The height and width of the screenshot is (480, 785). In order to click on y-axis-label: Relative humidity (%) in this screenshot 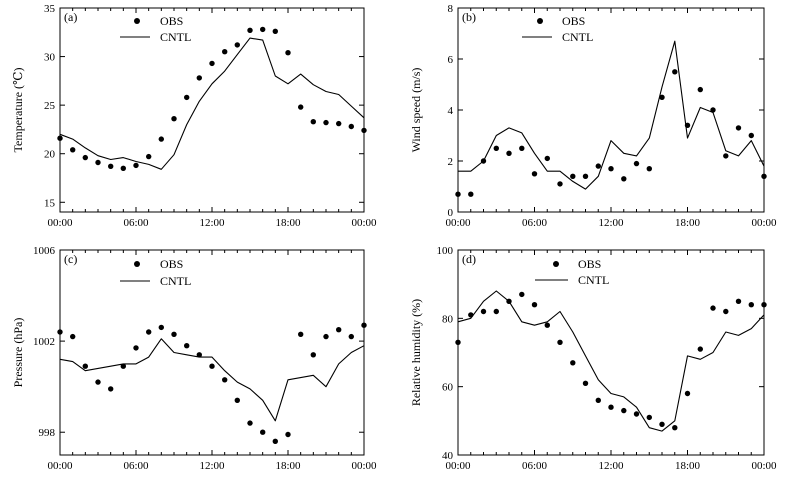, I will do `click(416, 352)`.